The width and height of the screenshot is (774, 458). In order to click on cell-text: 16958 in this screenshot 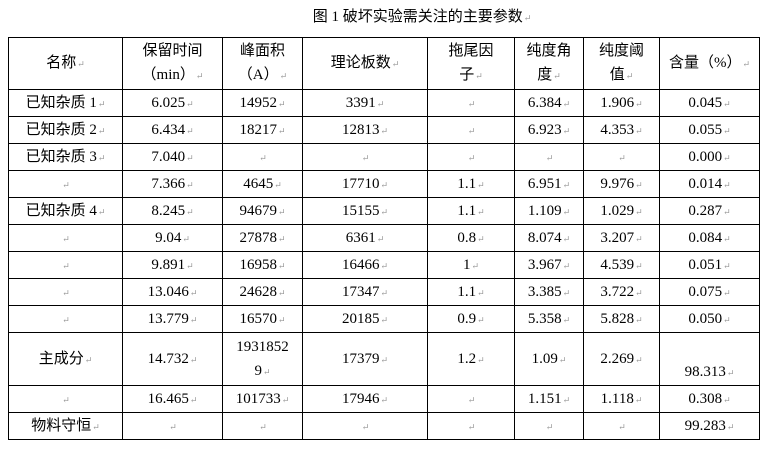, I will do `click(262, 265)`.